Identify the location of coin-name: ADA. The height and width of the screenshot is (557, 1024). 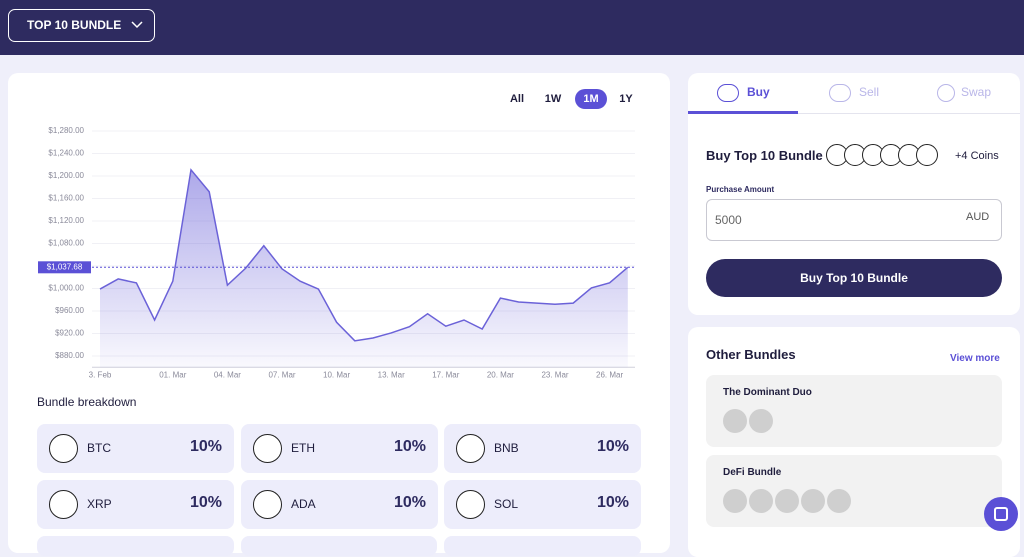
(303, 504).